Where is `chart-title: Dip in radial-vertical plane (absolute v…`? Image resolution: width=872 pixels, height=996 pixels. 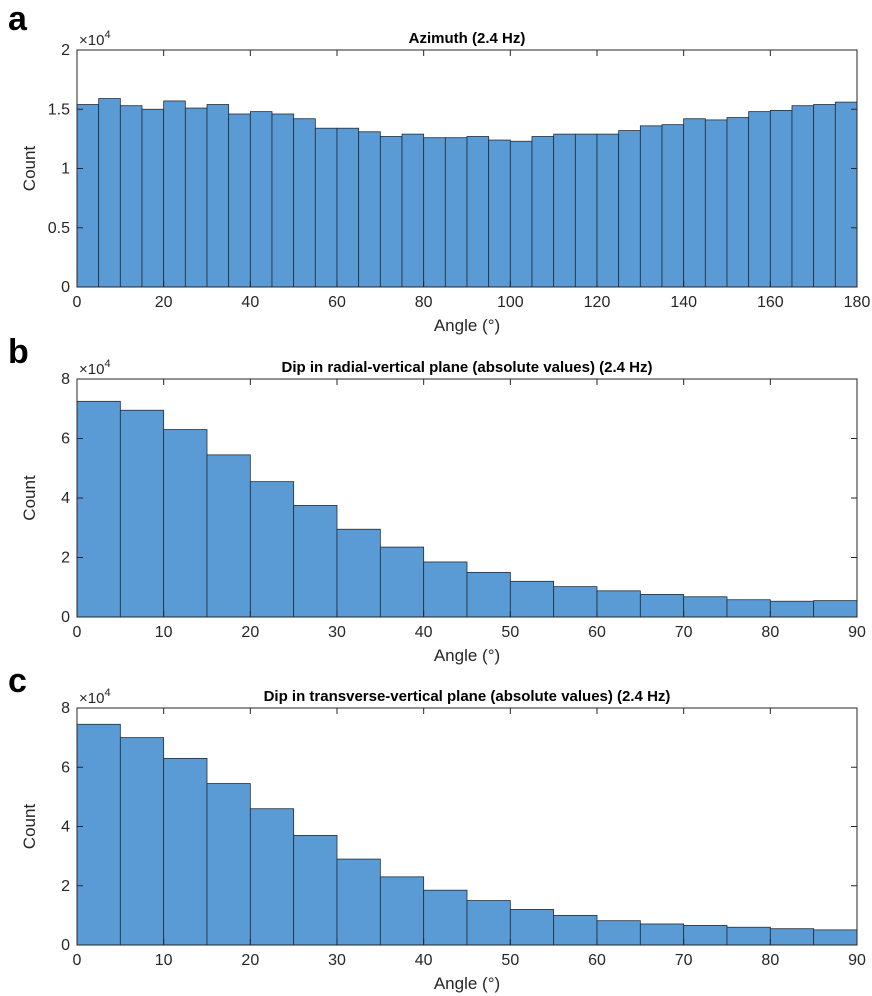 chart-title: Dip in radial-vertical plane (absolute v… is located at coordinates (467, 367).